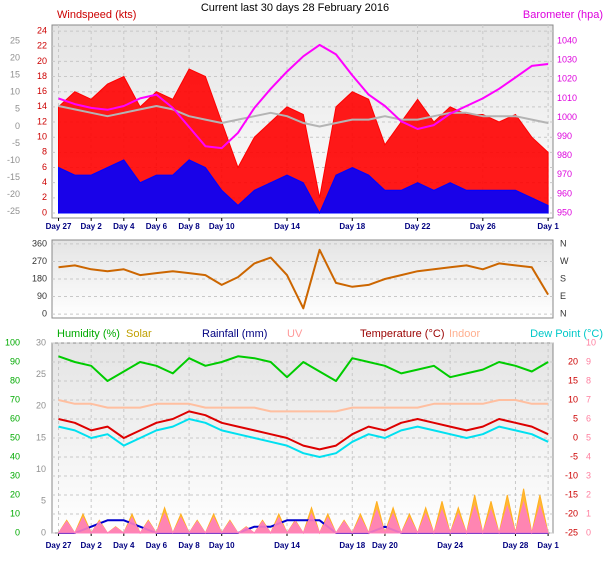  Describe the element at coordinates (39, 278) in the screenshot. I see `y-tick-label: 180` at that location.